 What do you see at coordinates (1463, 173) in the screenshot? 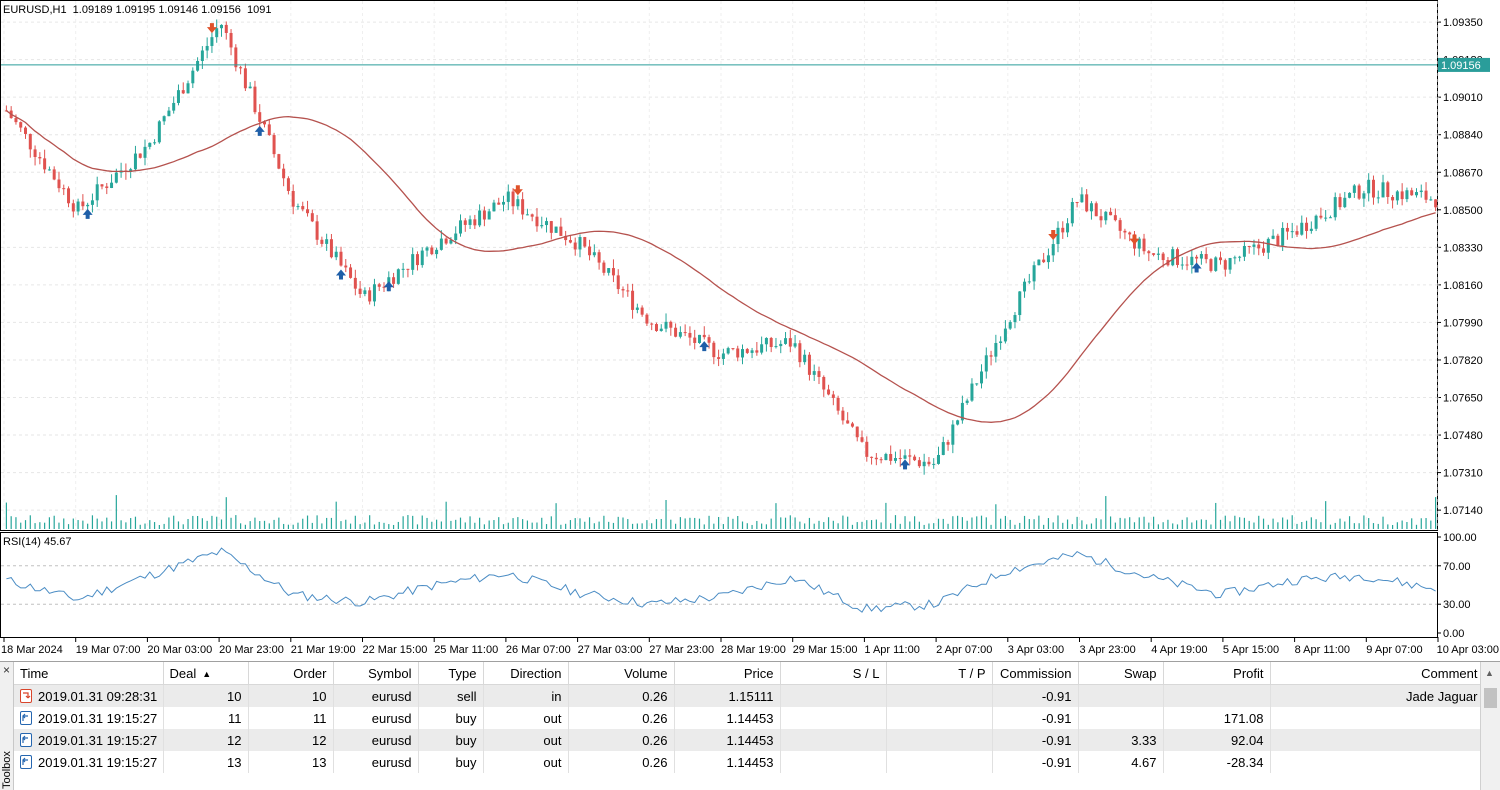
I see `price-tick-label: 1.08670` at bounding box center [1463, 173].